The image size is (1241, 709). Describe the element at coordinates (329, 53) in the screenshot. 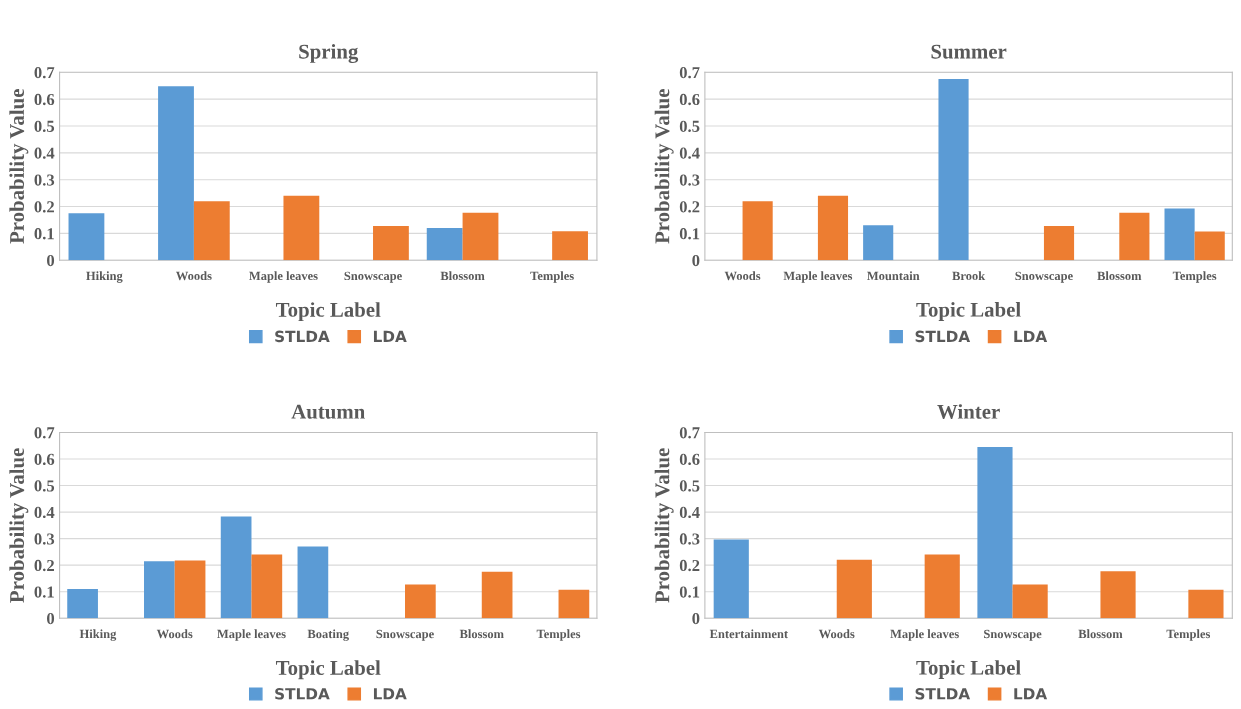

I see `chart-title: Spring` at that location.